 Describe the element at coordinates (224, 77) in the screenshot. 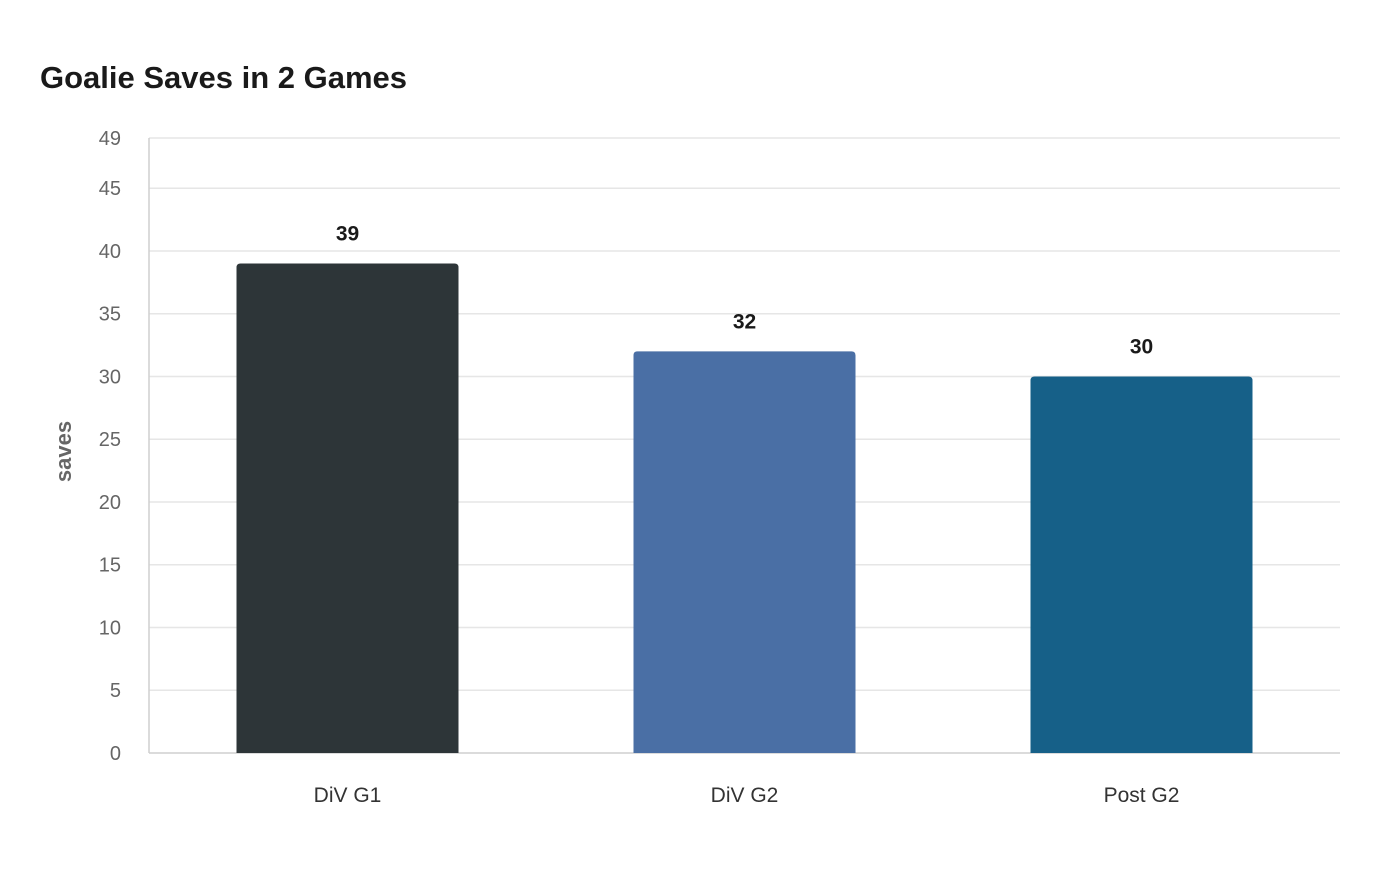

I see `chart-title: Goalie Saves in 2 Games` at that location.